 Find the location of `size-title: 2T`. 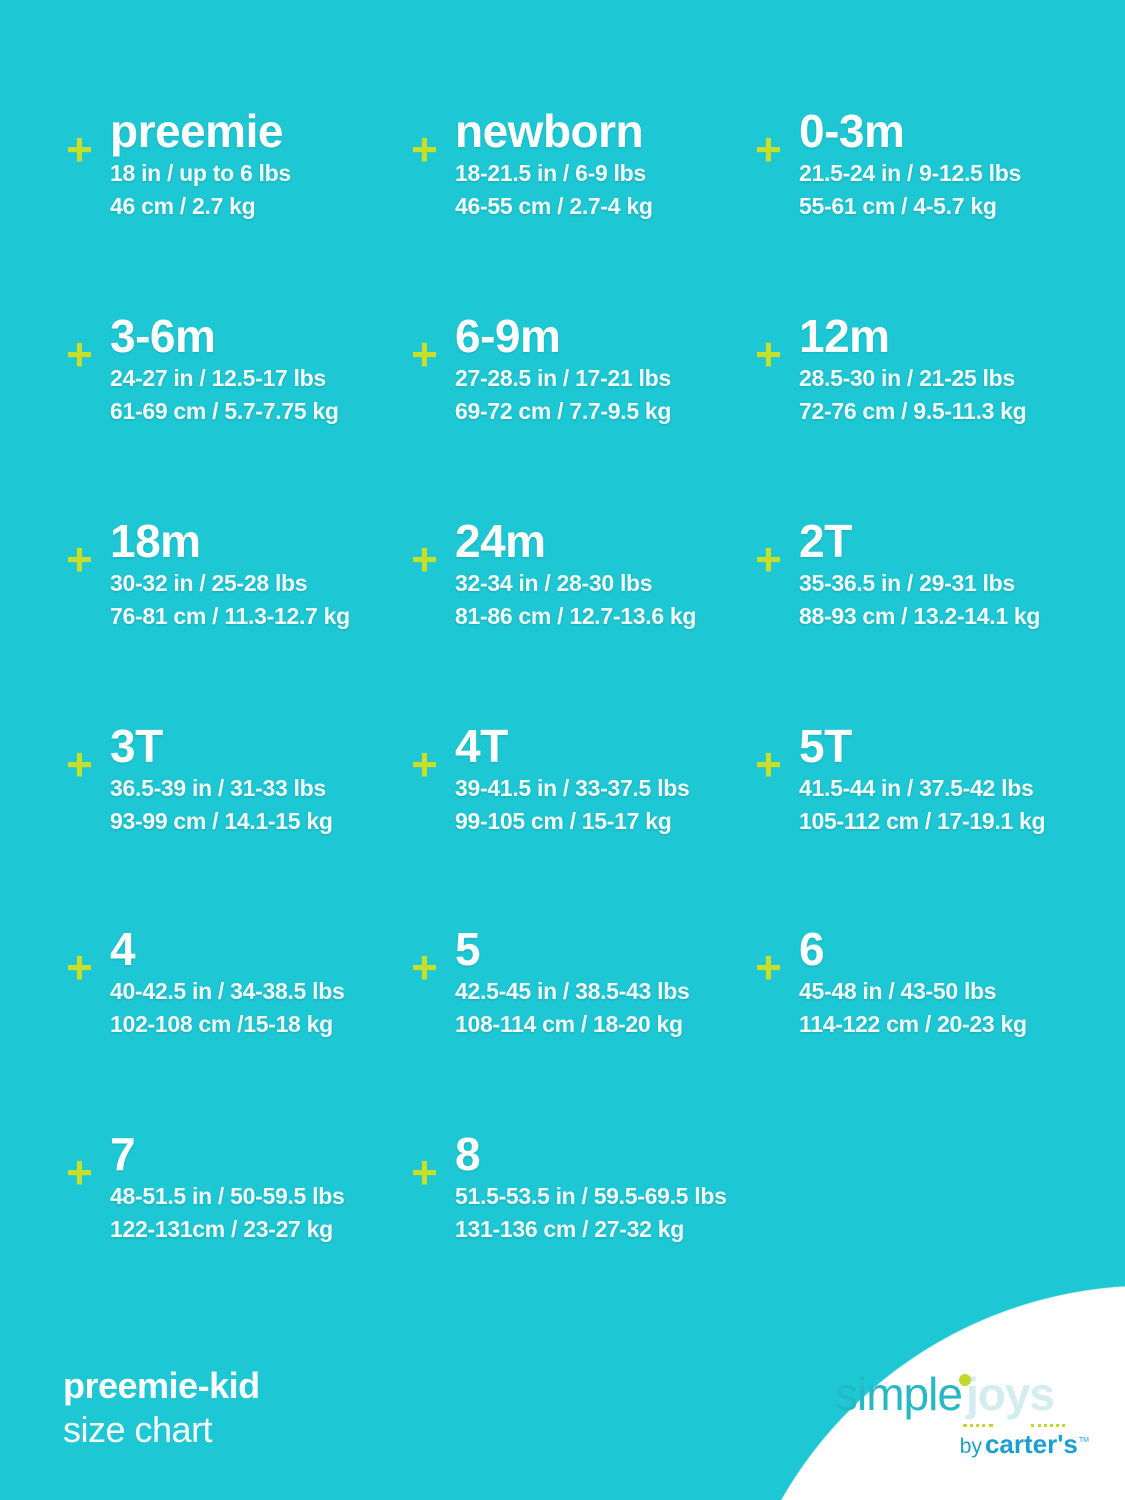

size-title: 2T is located at coordinates (825, 541).